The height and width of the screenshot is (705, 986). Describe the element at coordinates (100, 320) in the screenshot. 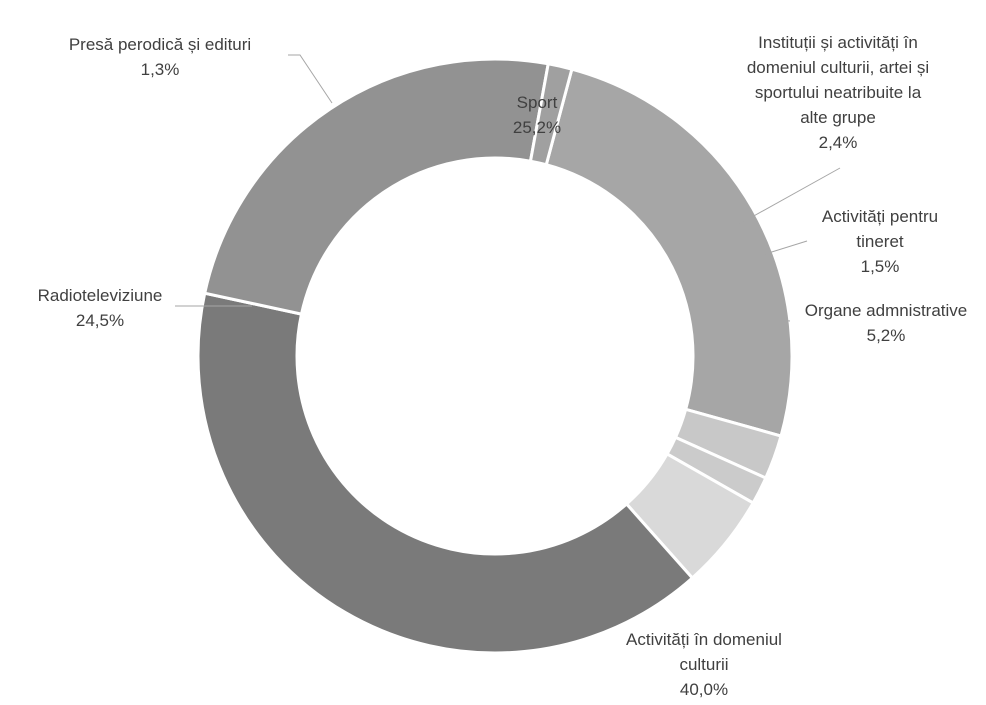

I see `slice-value-label: 24,5%` at that location.